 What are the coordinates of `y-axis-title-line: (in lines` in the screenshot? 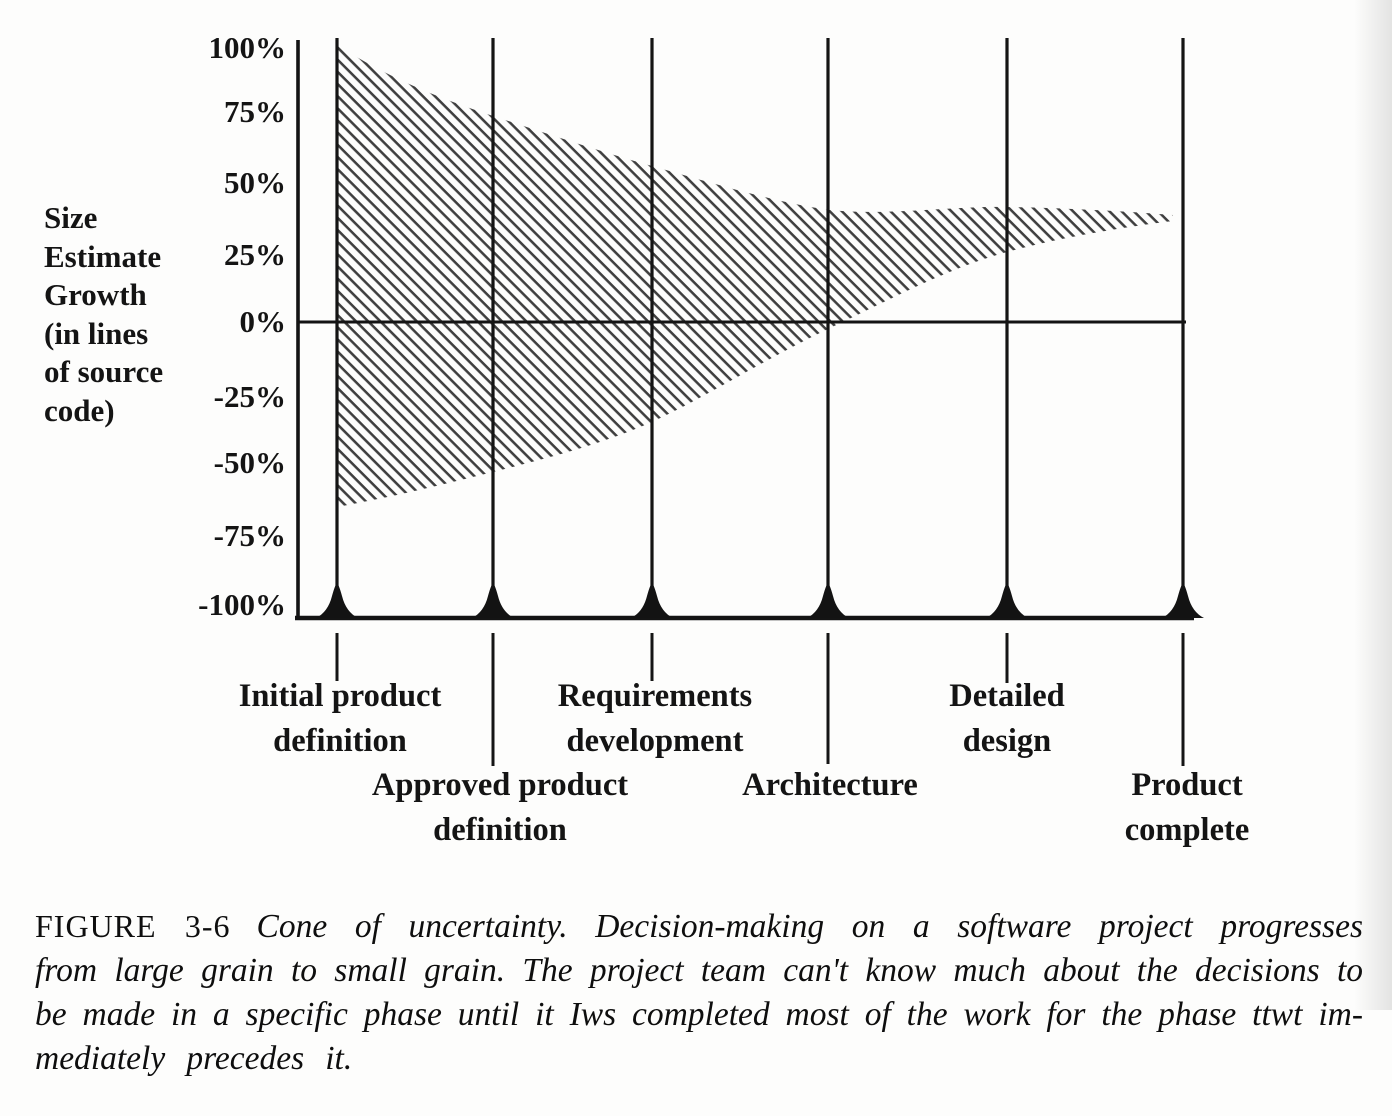 It's located at (96, 333).